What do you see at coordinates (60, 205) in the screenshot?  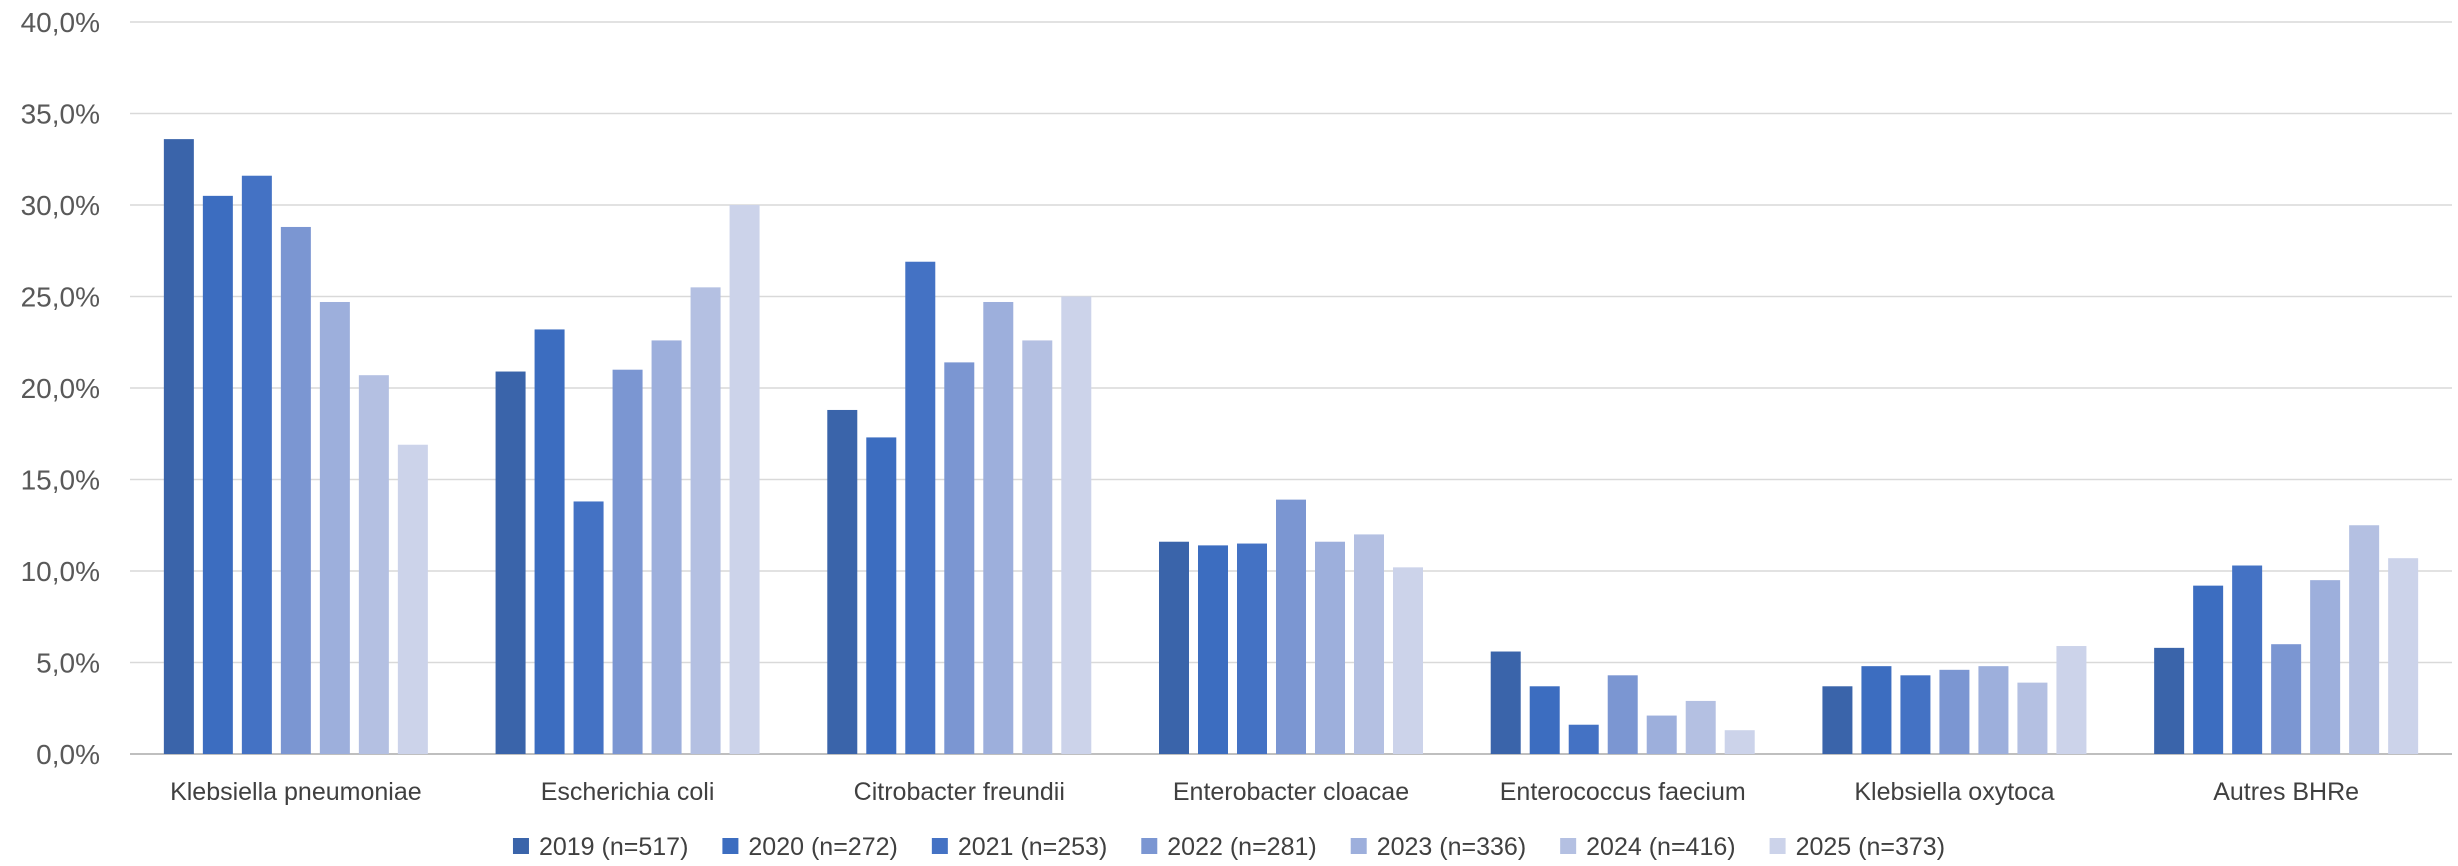 I see `y-tick-label: 30,0%` at bounding box center [60, 205].